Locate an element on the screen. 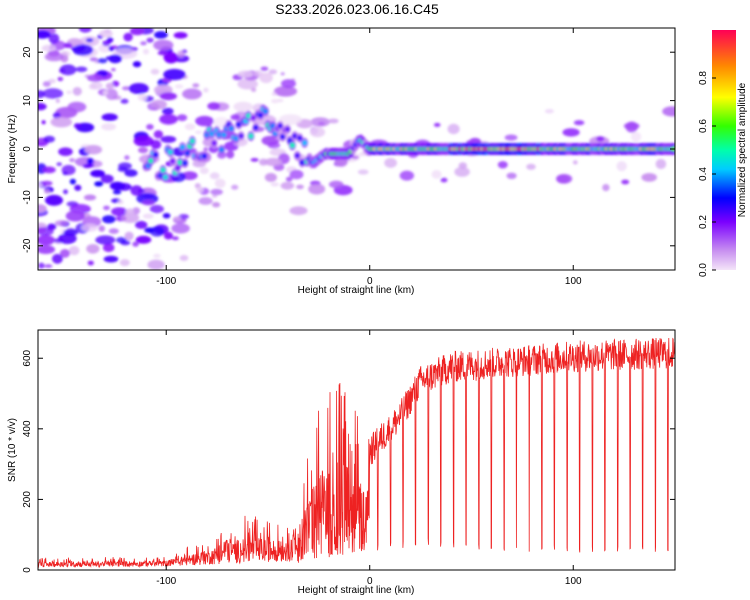  spectrogram-ytick-label: 20 is located at coordinates (27, 52).